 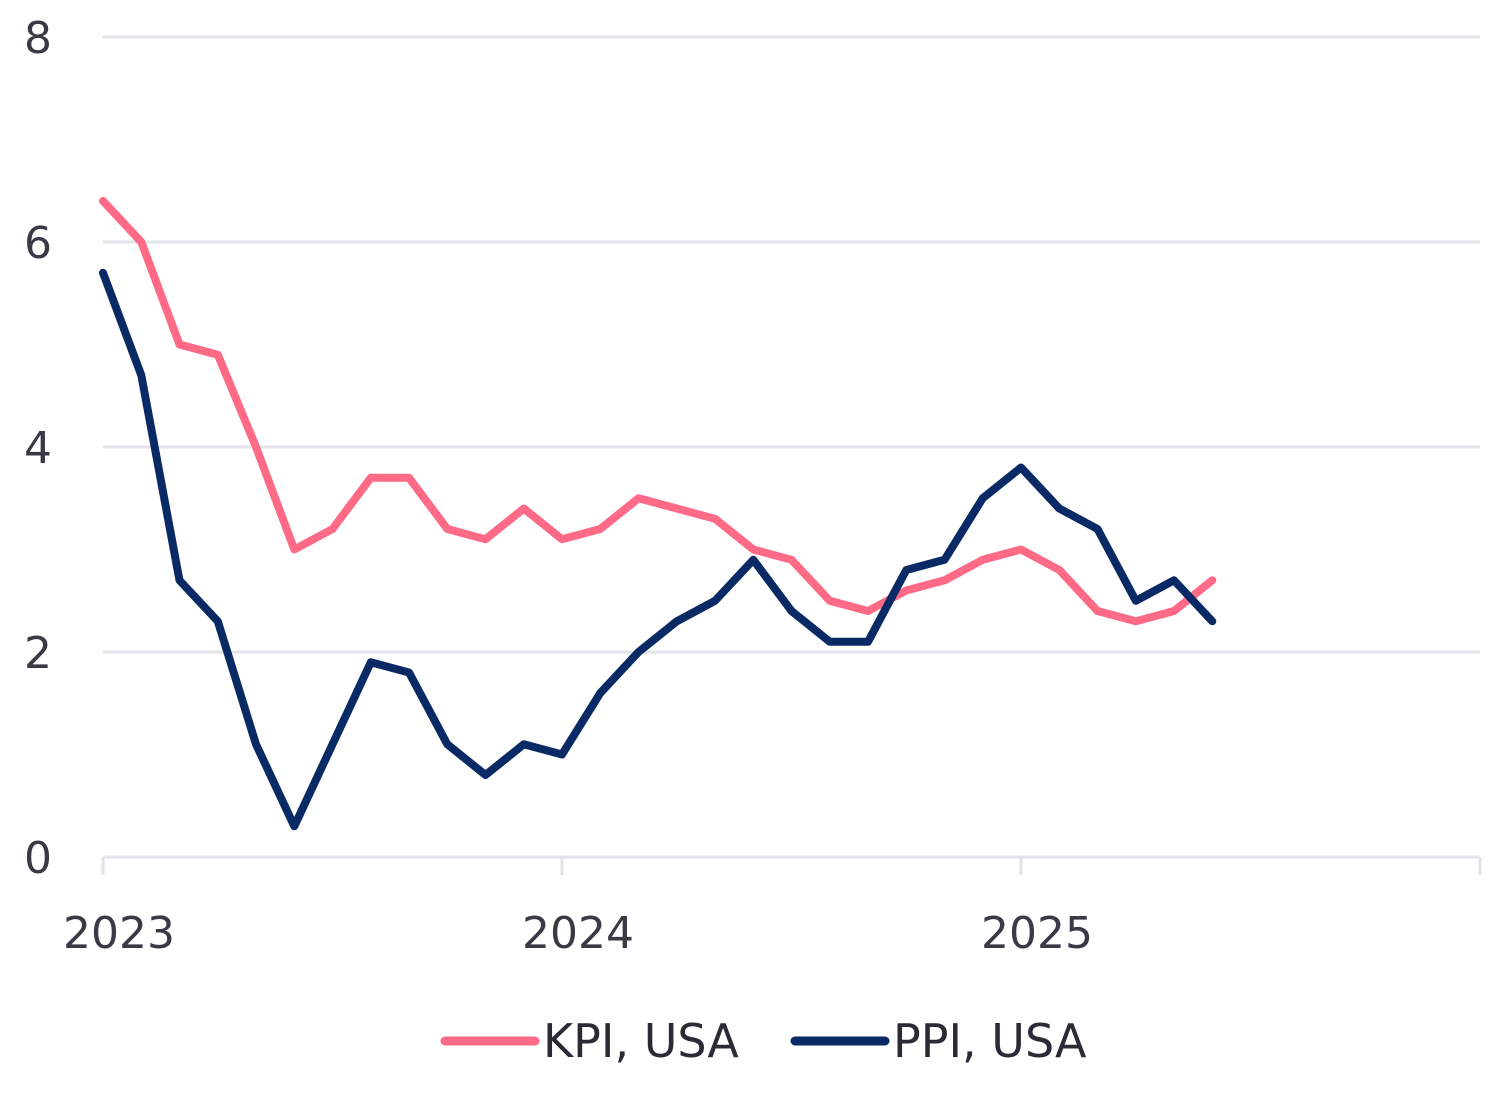 I want to click on y-tick-label: 8, so click(x=38, y=38).